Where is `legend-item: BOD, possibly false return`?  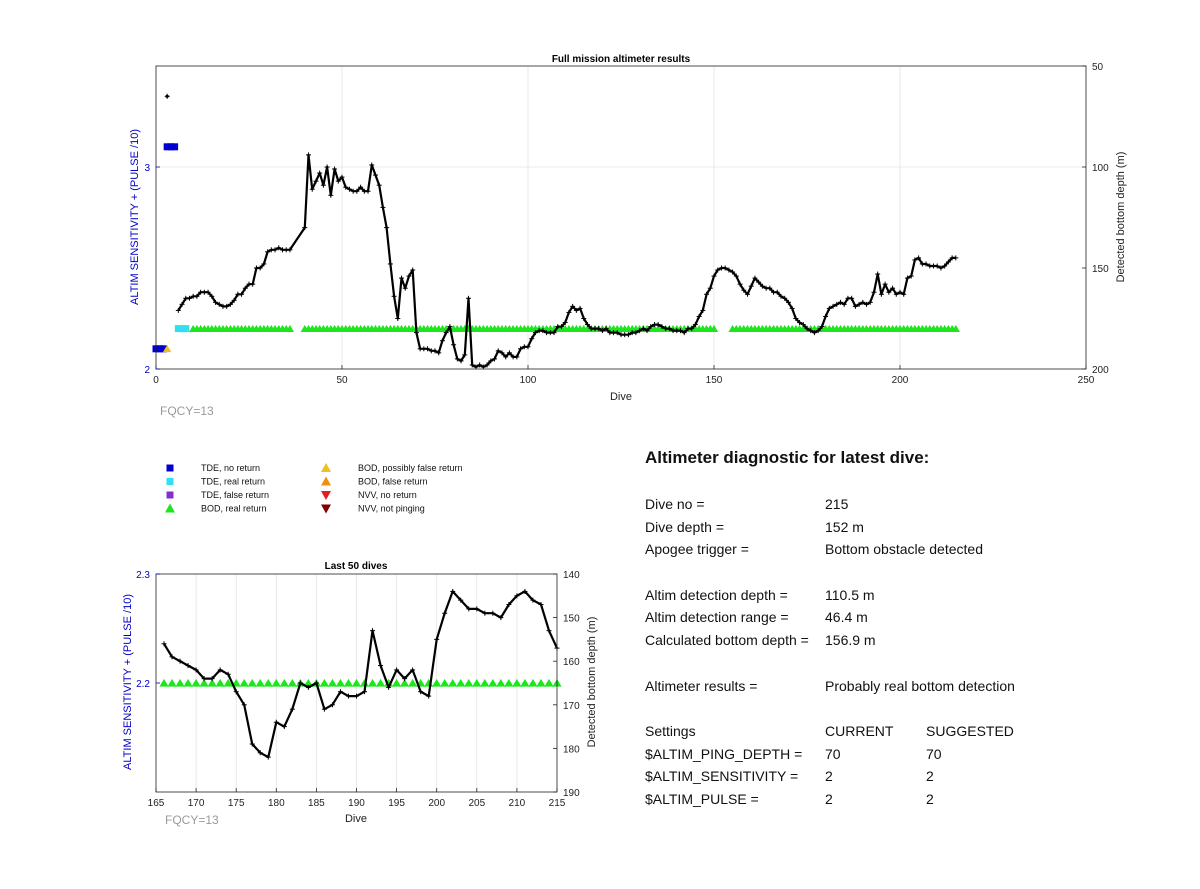
legend-item: BOD, possibly false return is located at coordinates (392, 468).